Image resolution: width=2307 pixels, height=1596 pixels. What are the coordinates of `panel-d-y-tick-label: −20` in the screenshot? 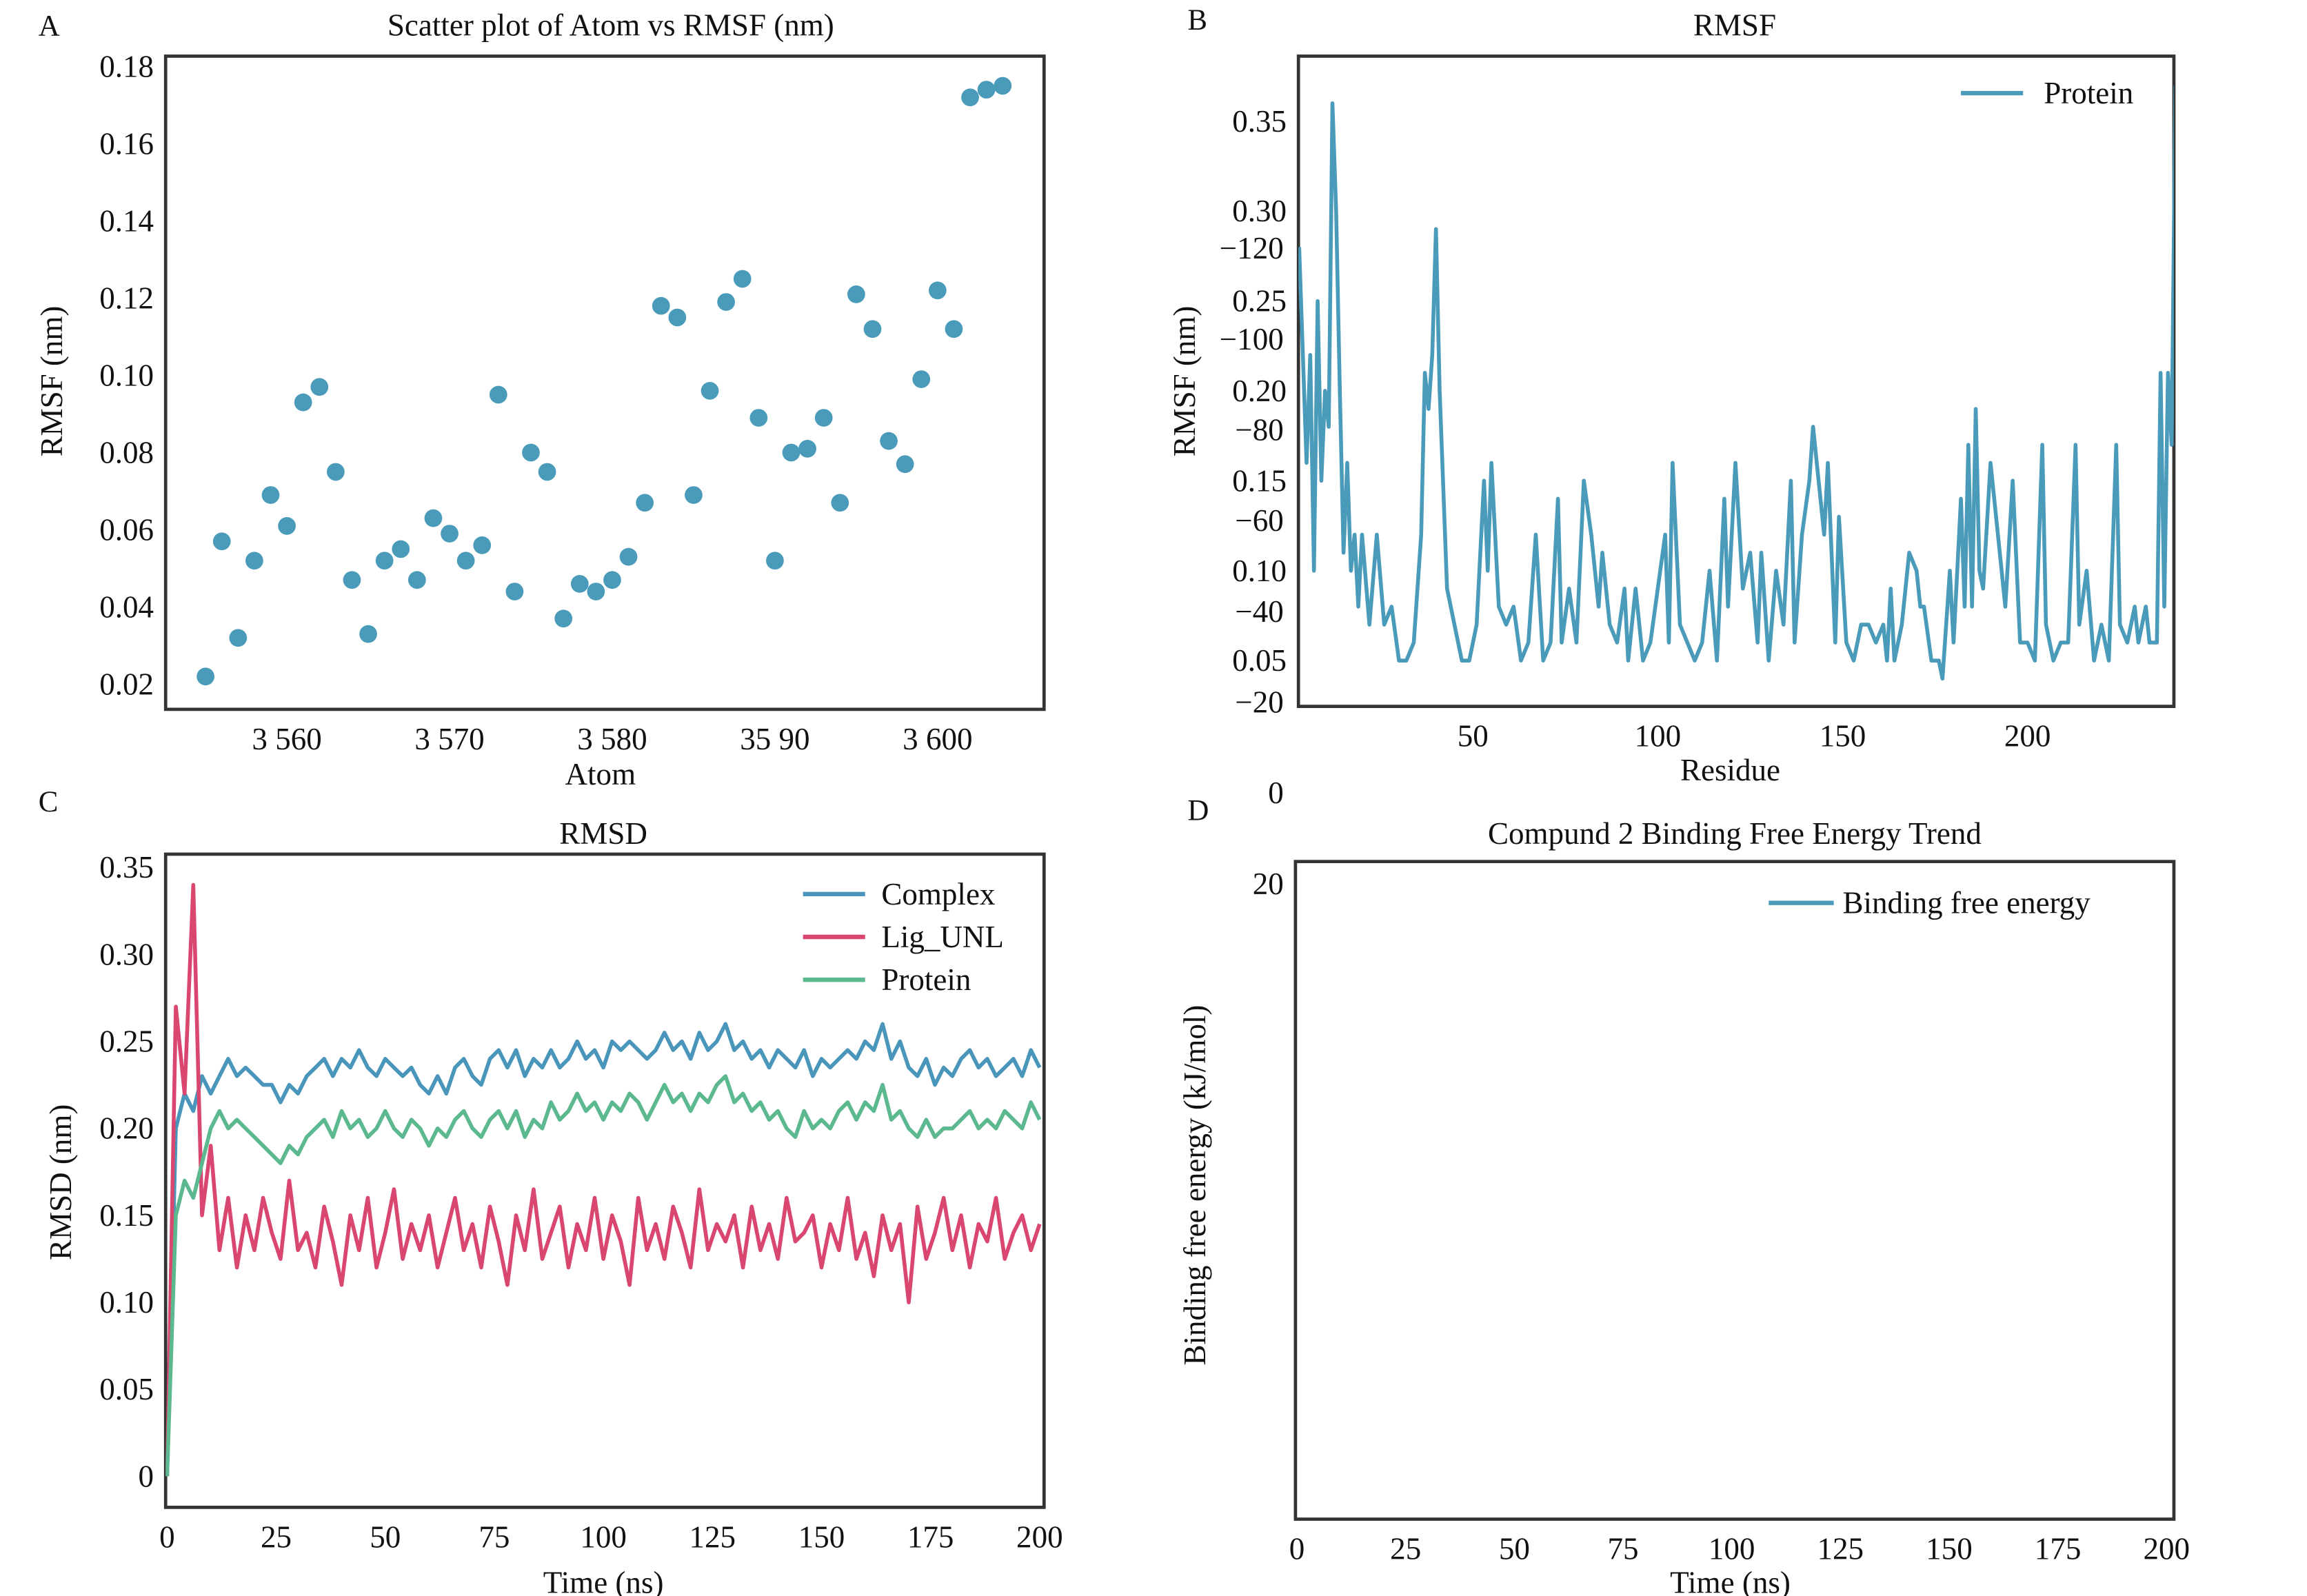 It's located at (1259, 702).